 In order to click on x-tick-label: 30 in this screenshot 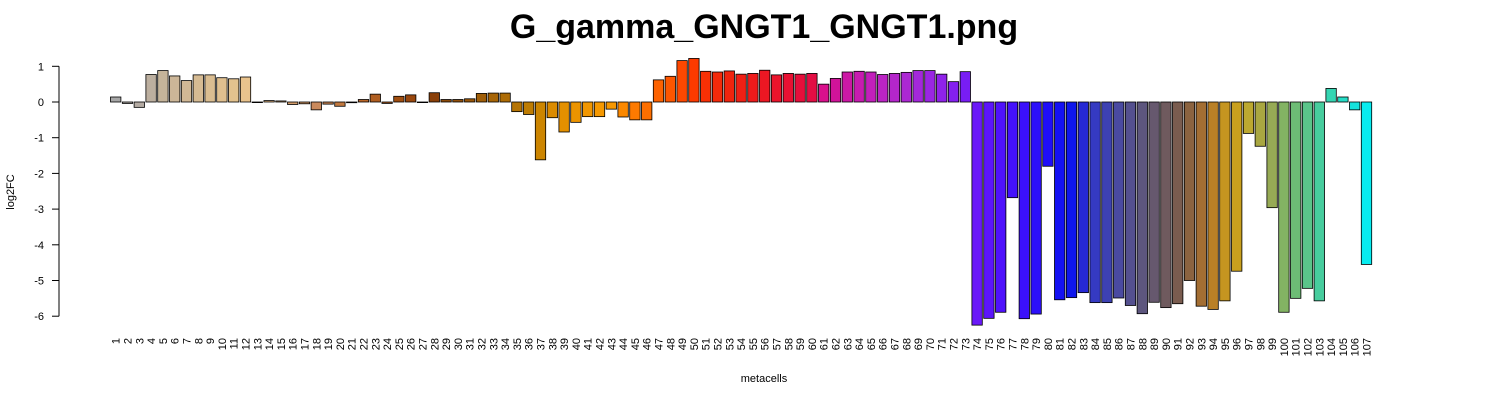, I will do `click(459, 344)`.